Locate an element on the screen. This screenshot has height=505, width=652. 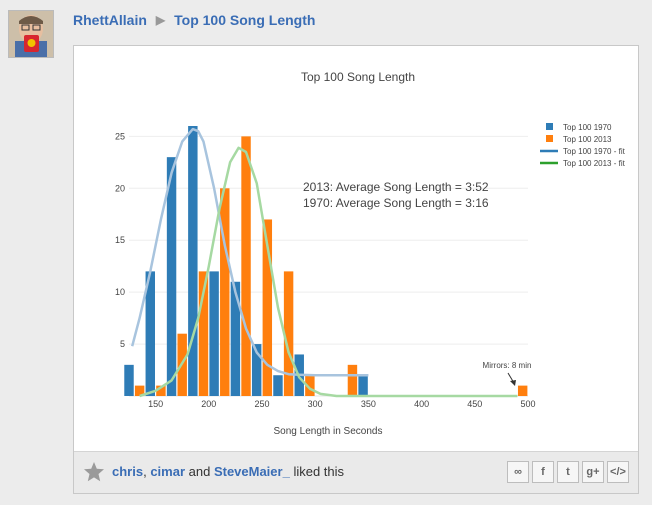
legend-item-2013-swatch is located at coordinates (549, 138).